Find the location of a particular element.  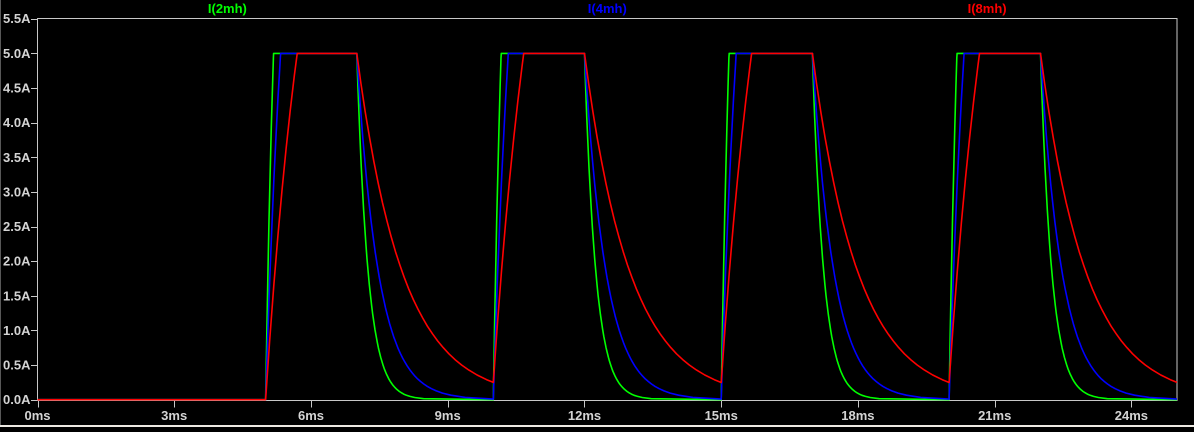

svg-text: 4.5A is located at coordinates (17, 88).